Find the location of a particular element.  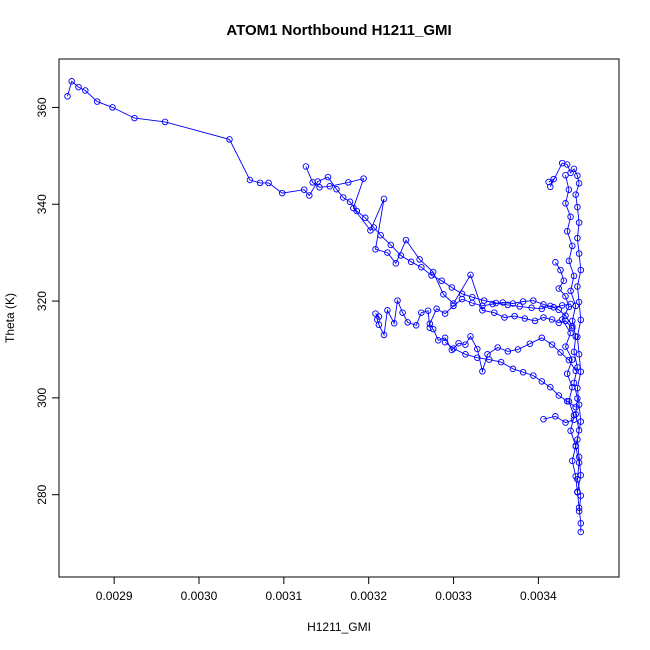

y-axis-label: Theta (K) is located at coordinates (10, 318).